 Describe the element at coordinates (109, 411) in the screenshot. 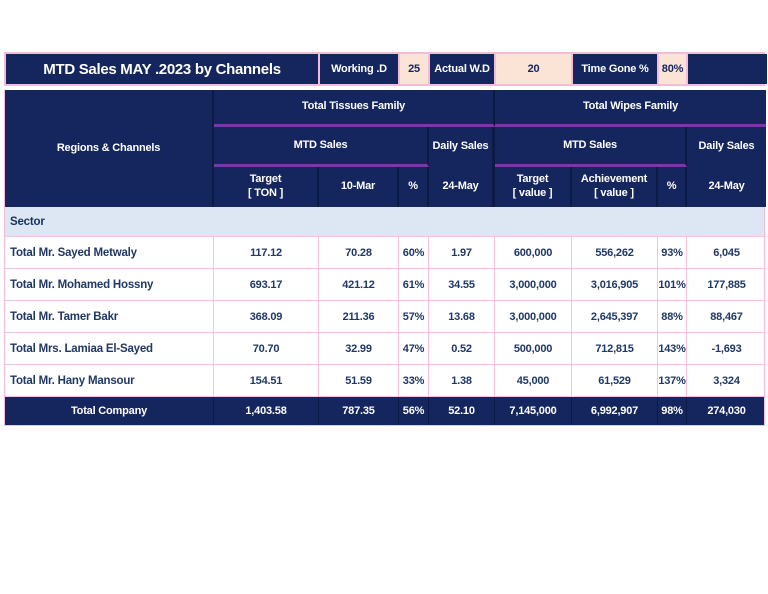

I see `total-row-name-cell: Total Company` at that location.